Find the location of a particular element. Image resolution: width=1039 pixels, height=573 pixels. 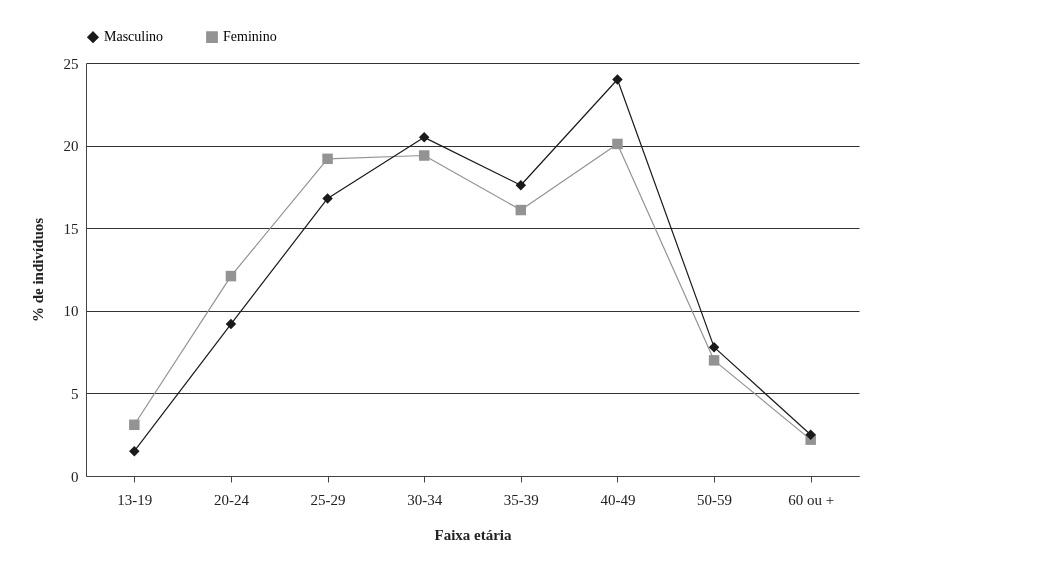

y-tick-label: 25 is located at coordinates (71, 63).